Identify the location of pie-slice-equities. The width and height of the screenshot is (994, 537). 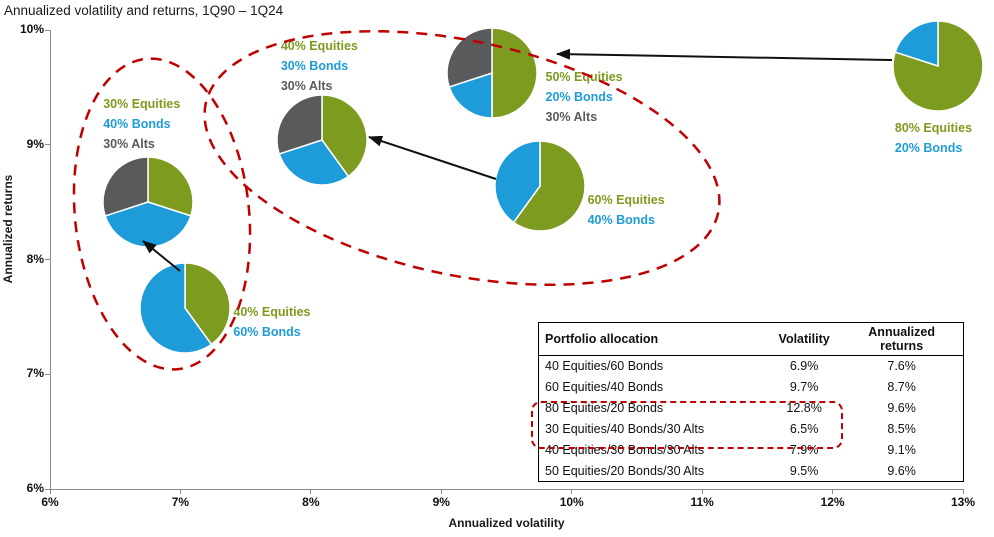
(514, 73).